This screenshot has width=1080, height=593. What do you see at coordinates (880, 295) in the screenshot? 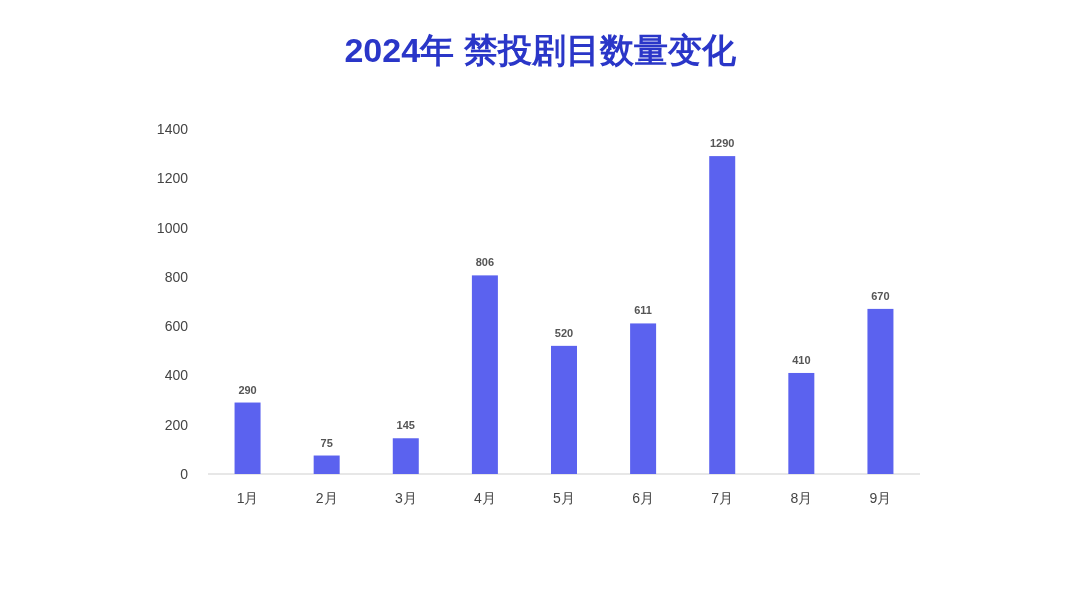
I see `data-label: 670` at bounding box center [880, 295].